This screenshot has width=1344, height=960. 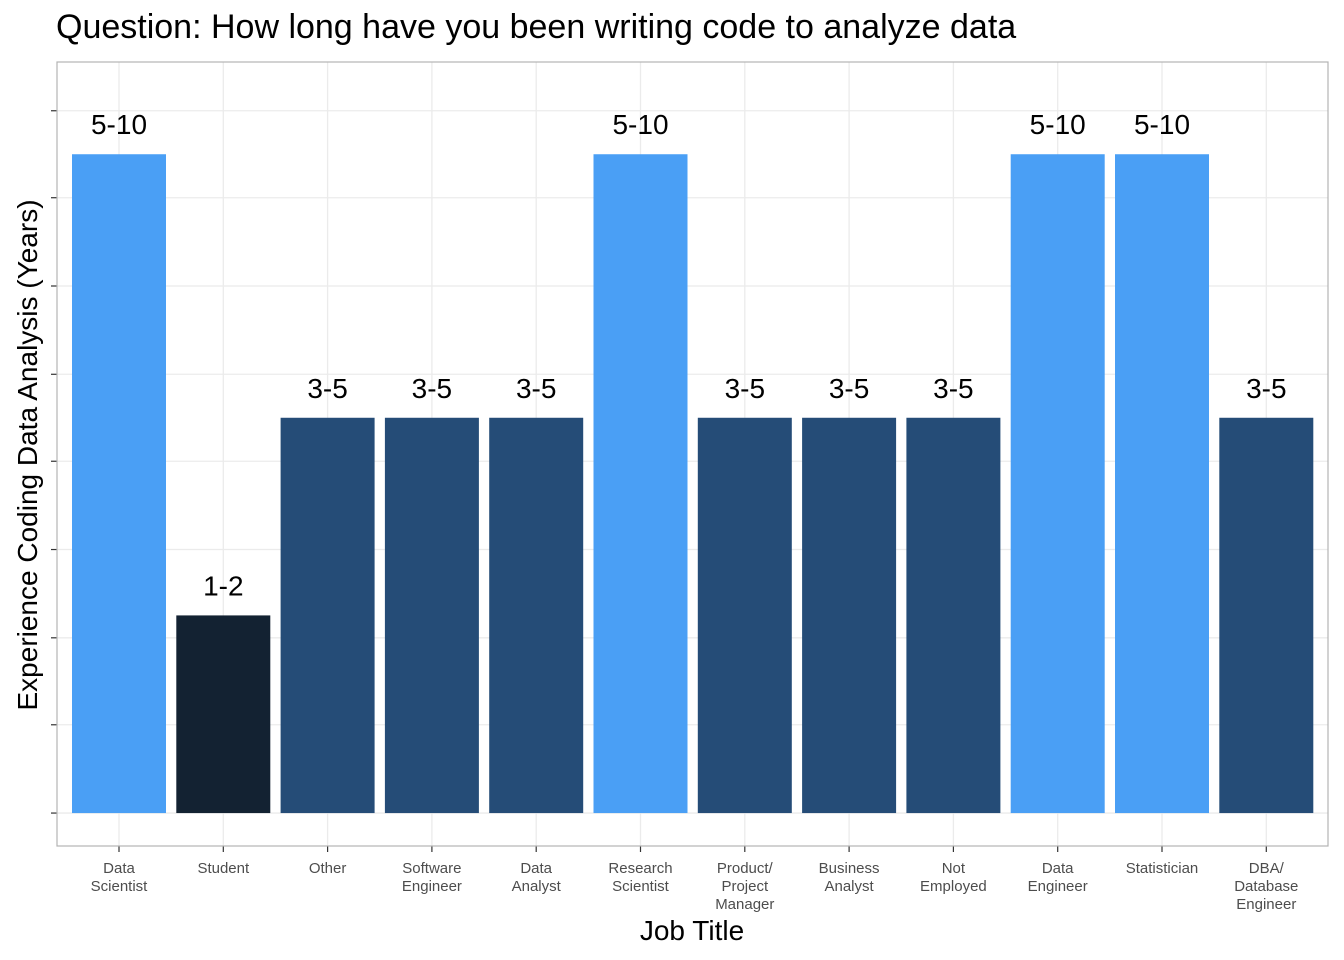 What do you see at coordinates (223, 585) in the screenshot?
I see `bar-value-label: 1-2` at bounding box center [223, 585].